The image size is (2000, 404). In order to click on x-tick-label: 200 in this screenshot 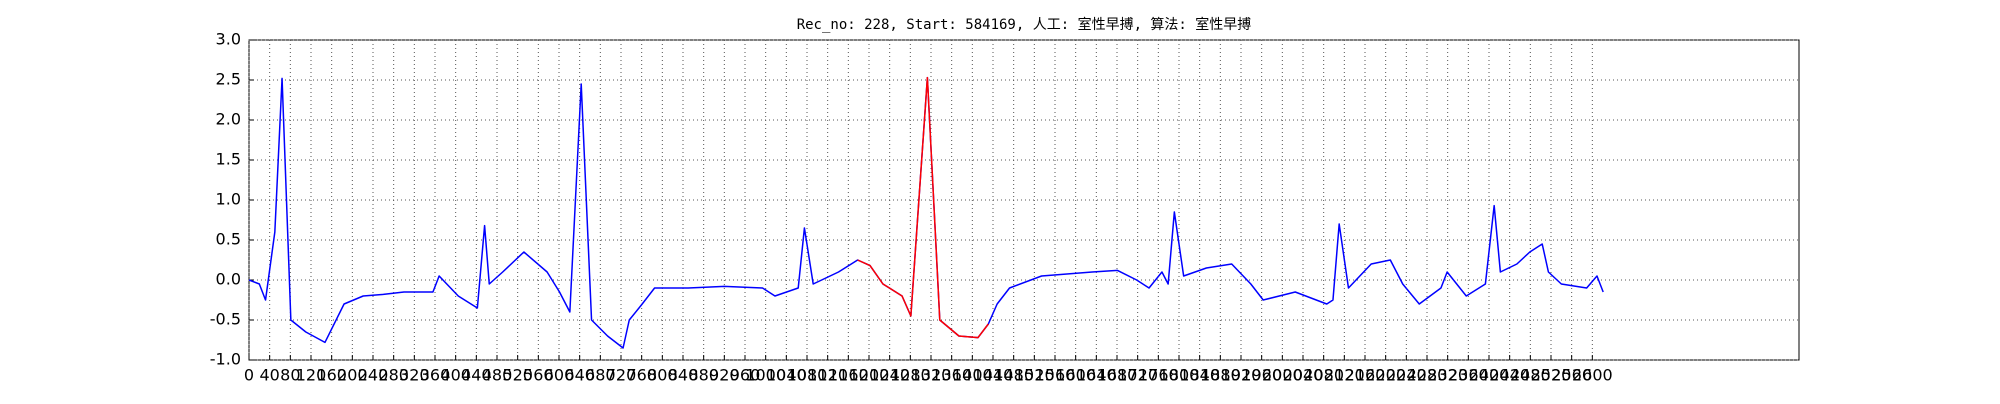, I will do `click(352, 375)`.